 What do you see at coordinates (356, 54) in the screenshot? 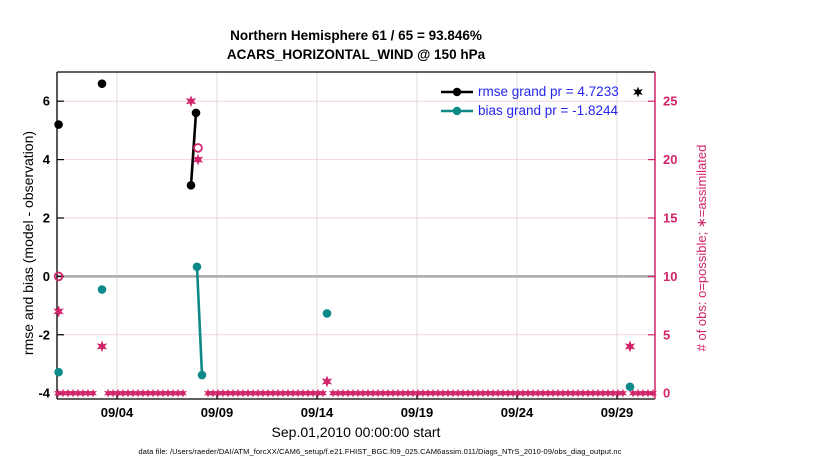
I see `chart-subtitle: ACARS_HORIZONTAL_WIND @ 150 hPa` at bounding box center [356, 54].